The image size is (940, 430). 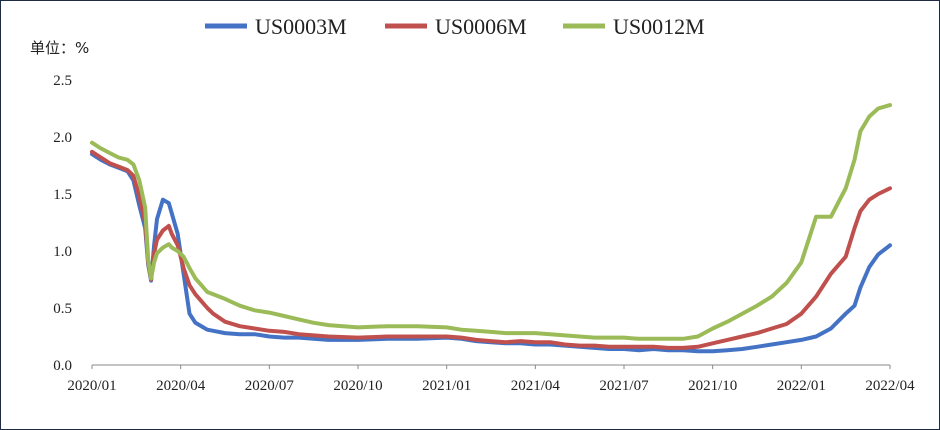 I want to click on y-tick-label: 0.5, so click(x=62, y=309).